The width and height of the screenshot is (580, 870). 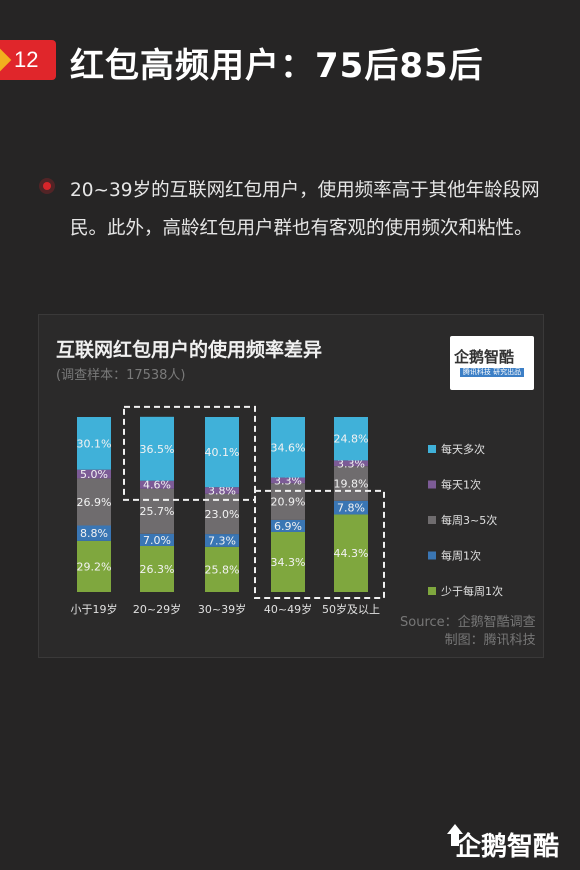 What do you see at coordinates (469, 520) in the screenshot?
I see `legend-label: 每周3~5次` at bounding box center [469, 520].